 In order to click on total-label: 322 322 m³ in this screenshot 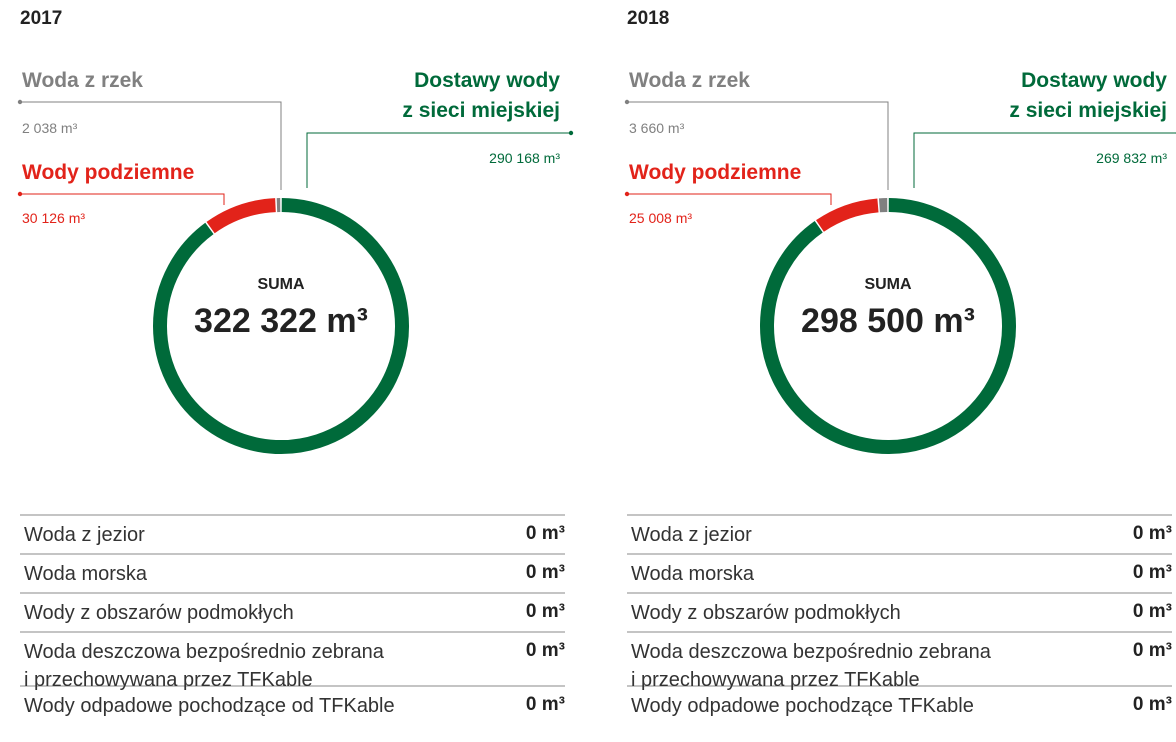, I will do `click(281, 321)`.